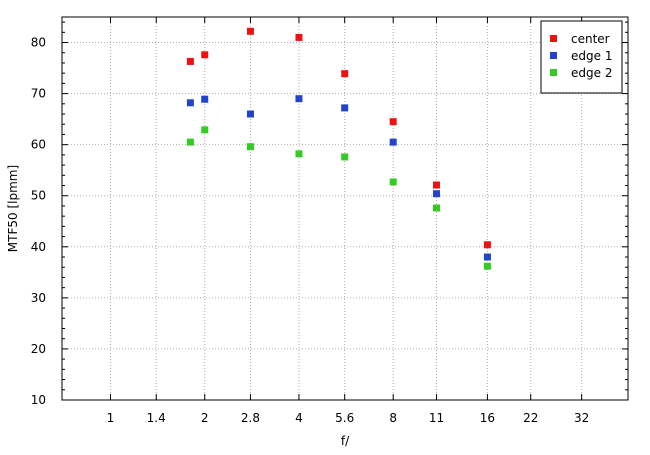 The height and width of the screenshot is (455, 650). I want to click on y-tick-label: 10, so click(38, 400).